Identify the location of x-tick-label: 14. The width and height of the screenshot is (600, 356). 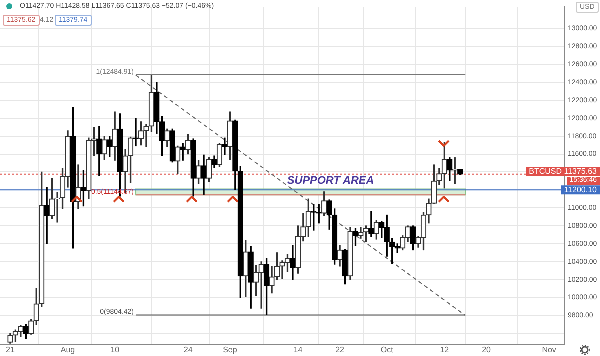
(299, 349).